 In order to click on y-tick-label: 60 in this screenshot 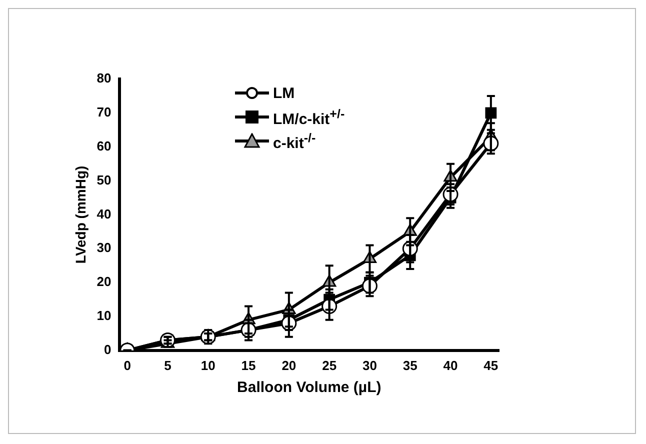, I will do `click(104, 146)`.